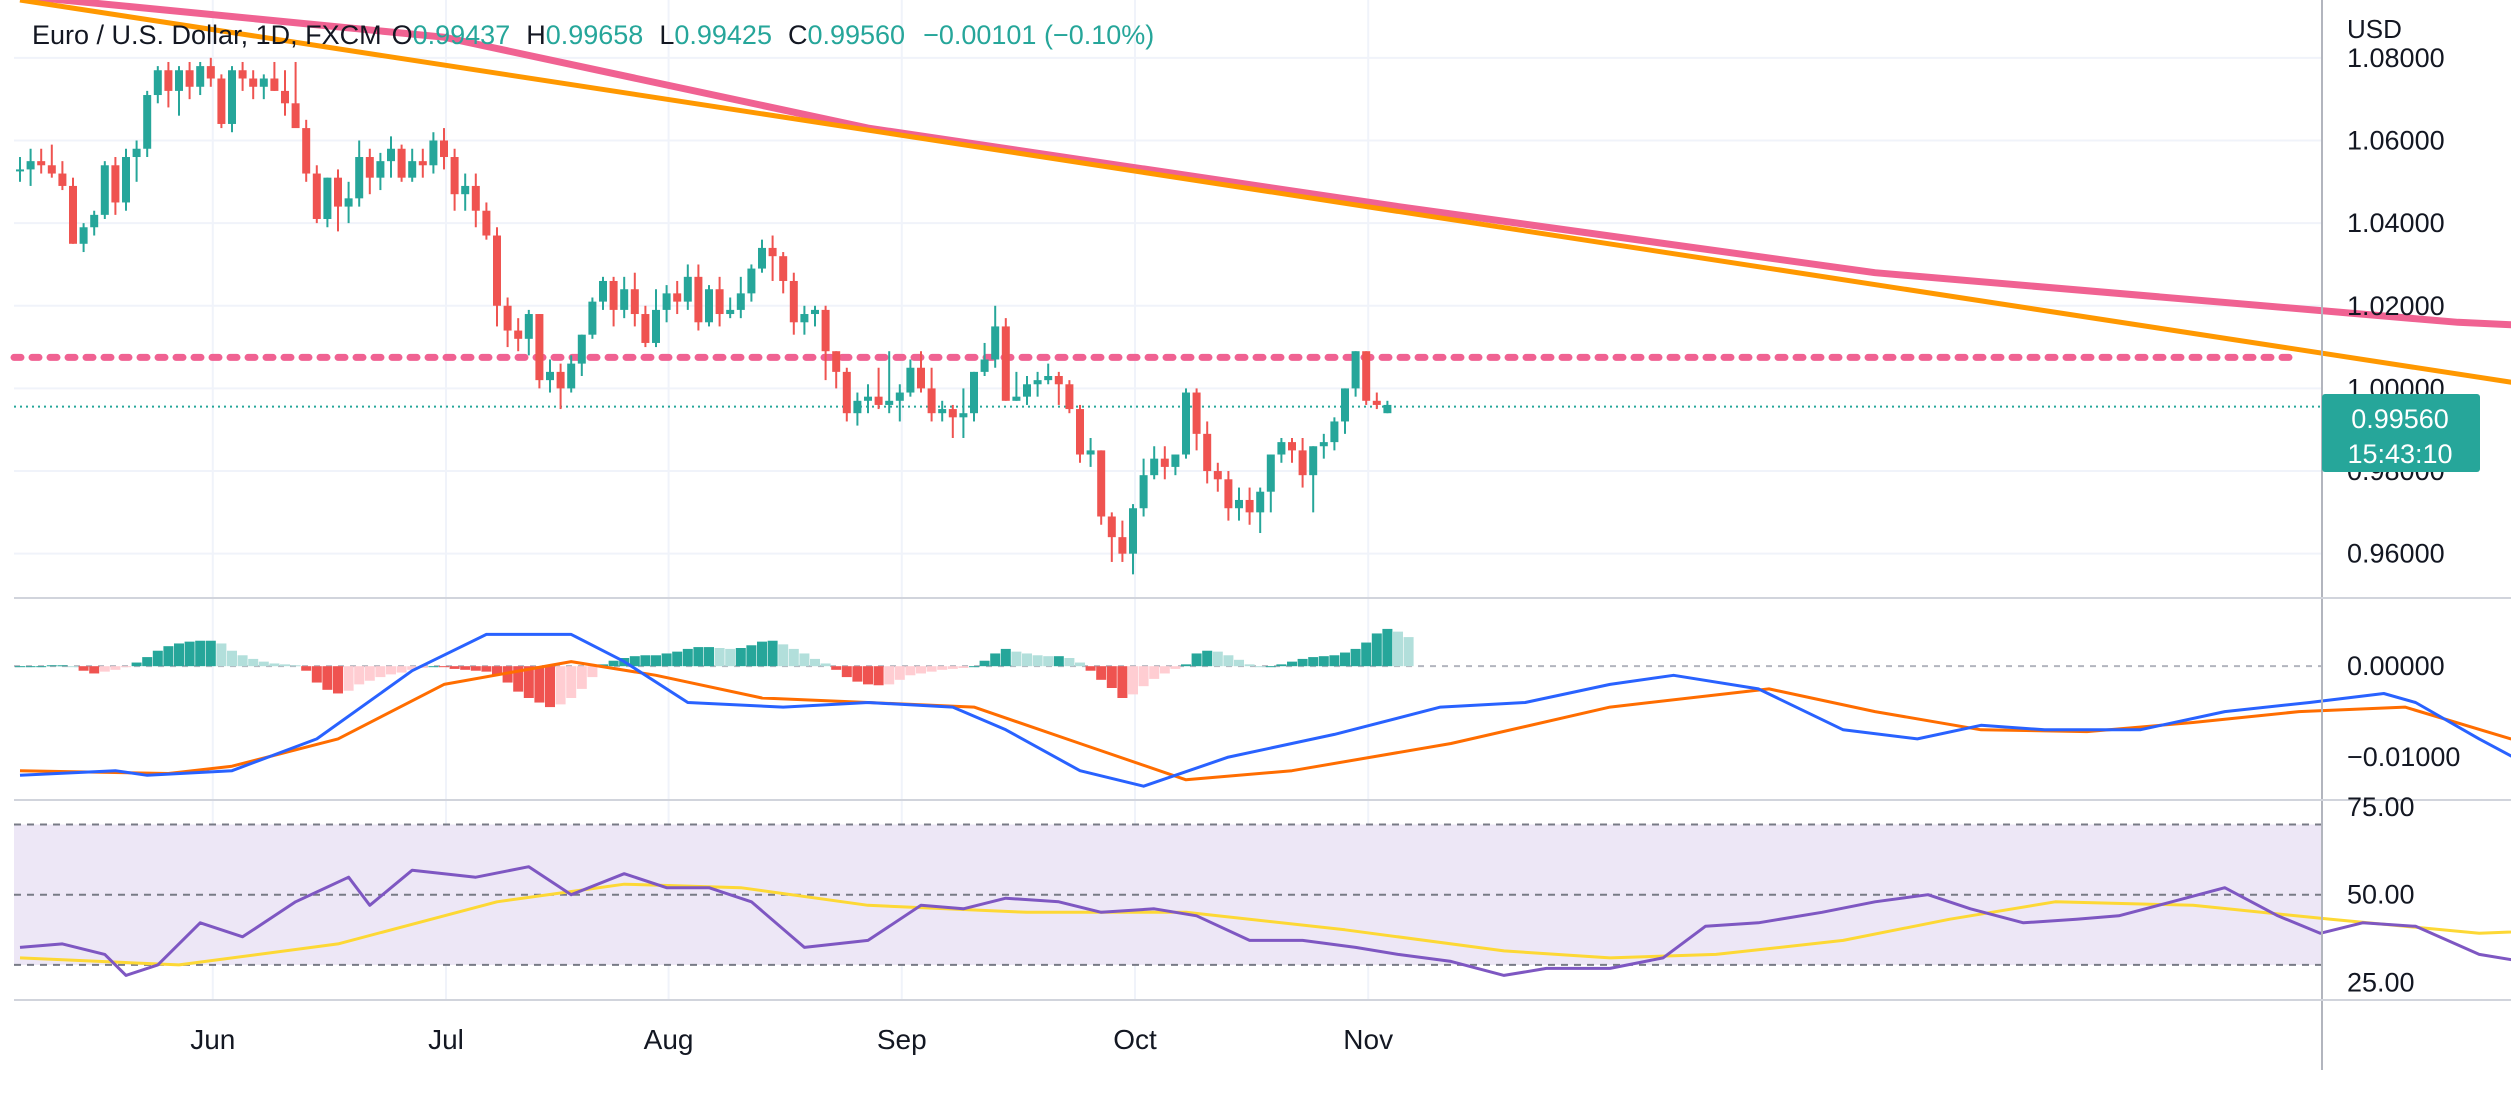 The height and width of the screenshot is (1099, 2511). I want to click on macd-signal-line, so click(1265, 721).